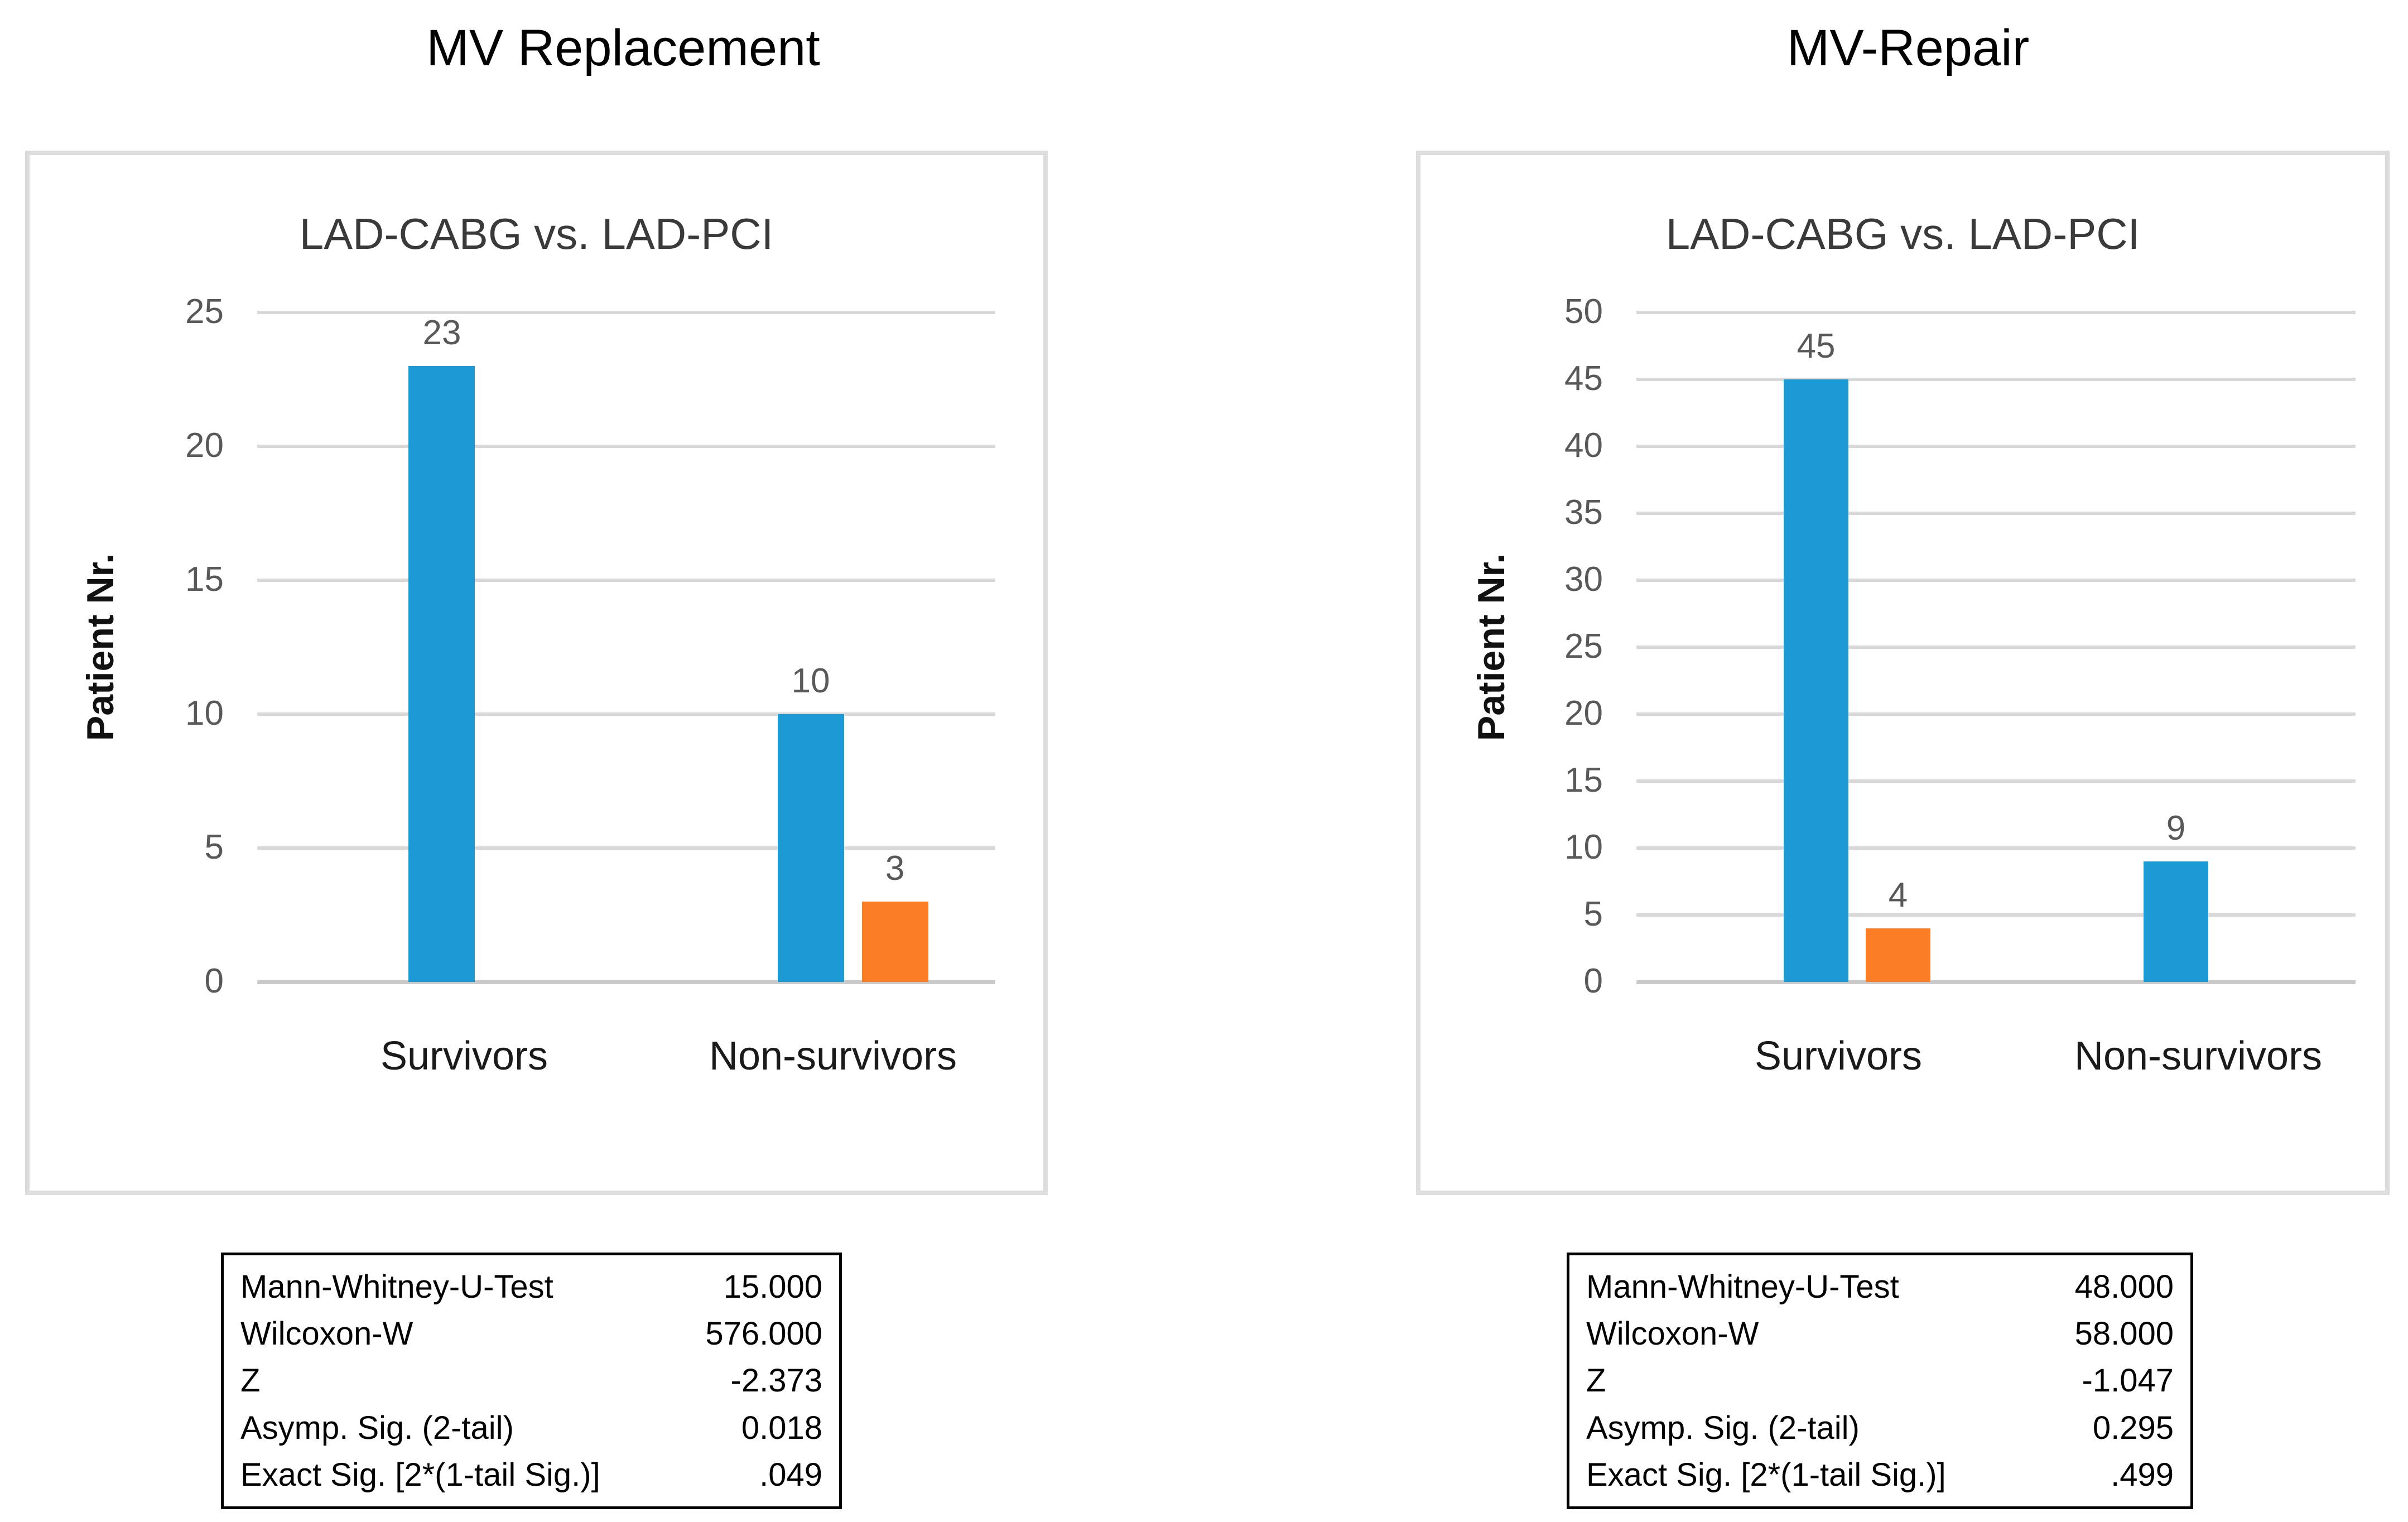 This screenshot has width=2408, height=1522. I want to click on panel-title: MV Replacement, so click(623, 48).